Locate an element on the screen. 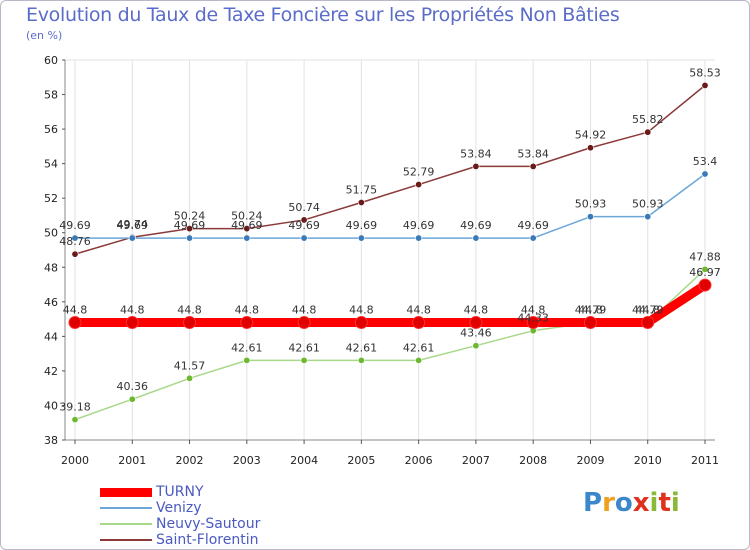  y-tick-label: 52 is located at coordinates (51, 198).